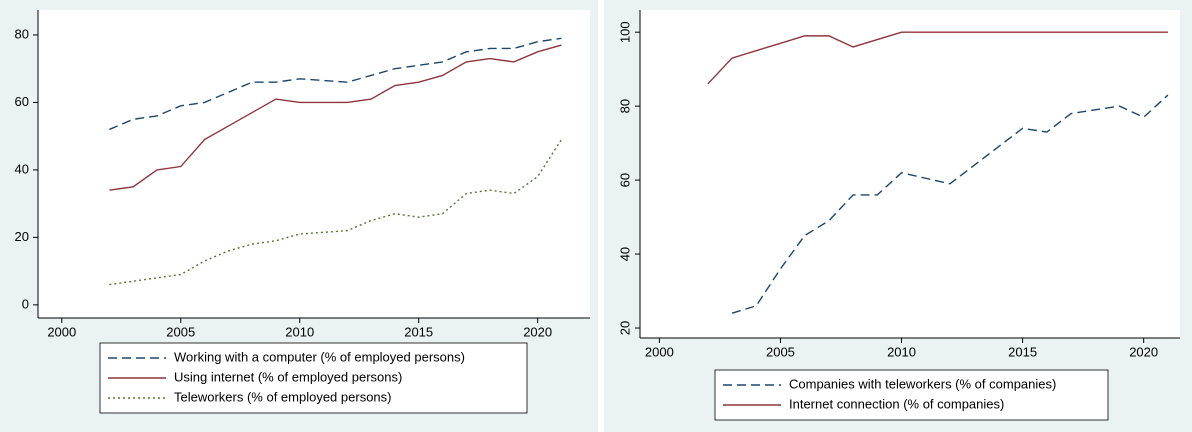 The width and height of the screenshot is (1192, 432). What do you see at coordinates (624, 32) in the screenshot?
I see `y-tick-label: 100` at bounding box center [624, 32].